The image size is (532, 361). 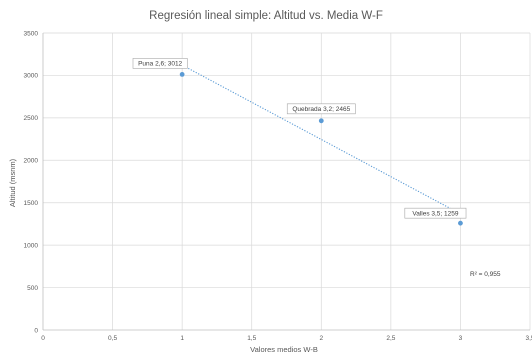 What do you see at coordinates (485, 274) in the screenshot?
I see `r-squared-label: R² = 0,955` at bounding box center [485, 274].